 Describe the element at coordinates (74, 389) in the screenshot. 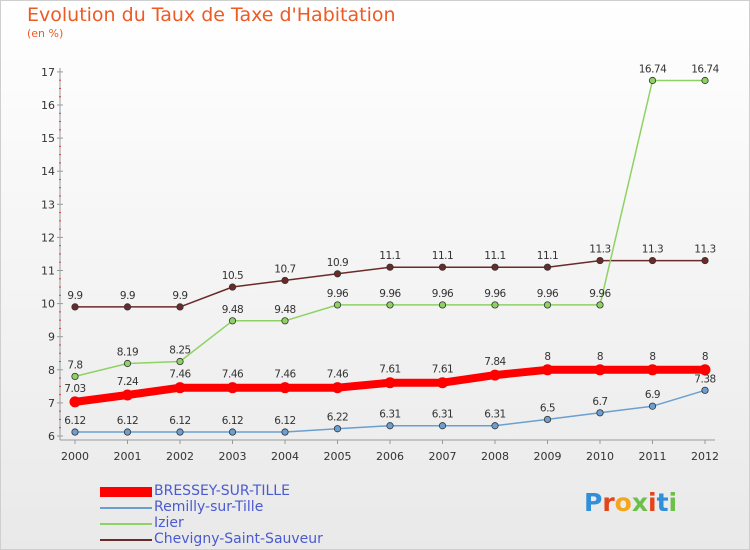

I see `data-label: 7.03` at that location.